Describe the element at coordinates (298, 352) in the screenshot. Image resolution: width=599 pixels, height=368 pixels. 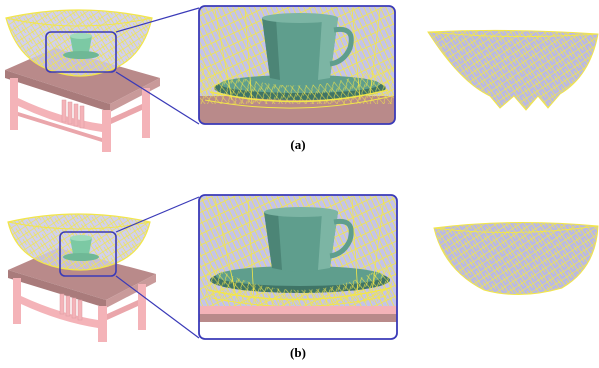
I see `caption-b: (b)` at that location.